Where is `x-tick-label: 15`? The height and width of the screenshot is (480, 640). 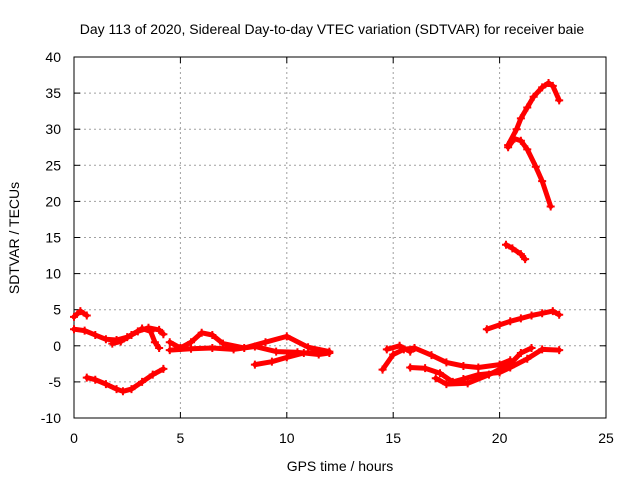 x-tick-label: 15 is located at coordinates (393, 438).